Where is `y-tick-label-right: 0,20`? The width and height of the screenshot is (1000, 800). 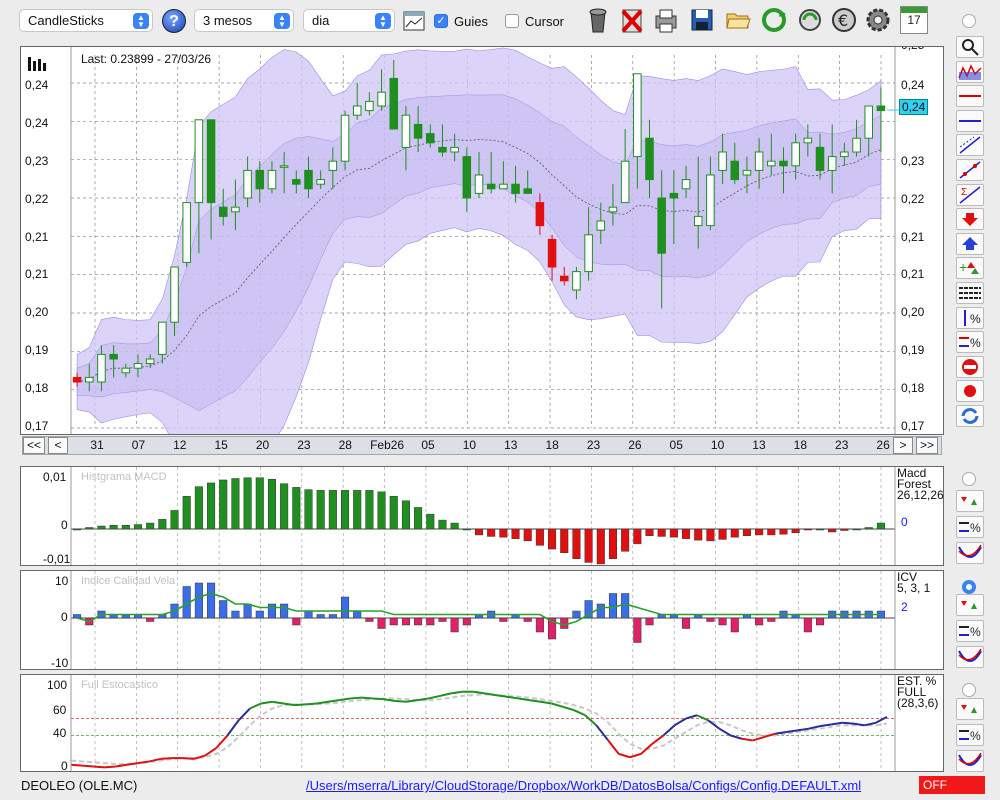 y-tick-label-right: 0,20 is located at coordinates (913, 312).